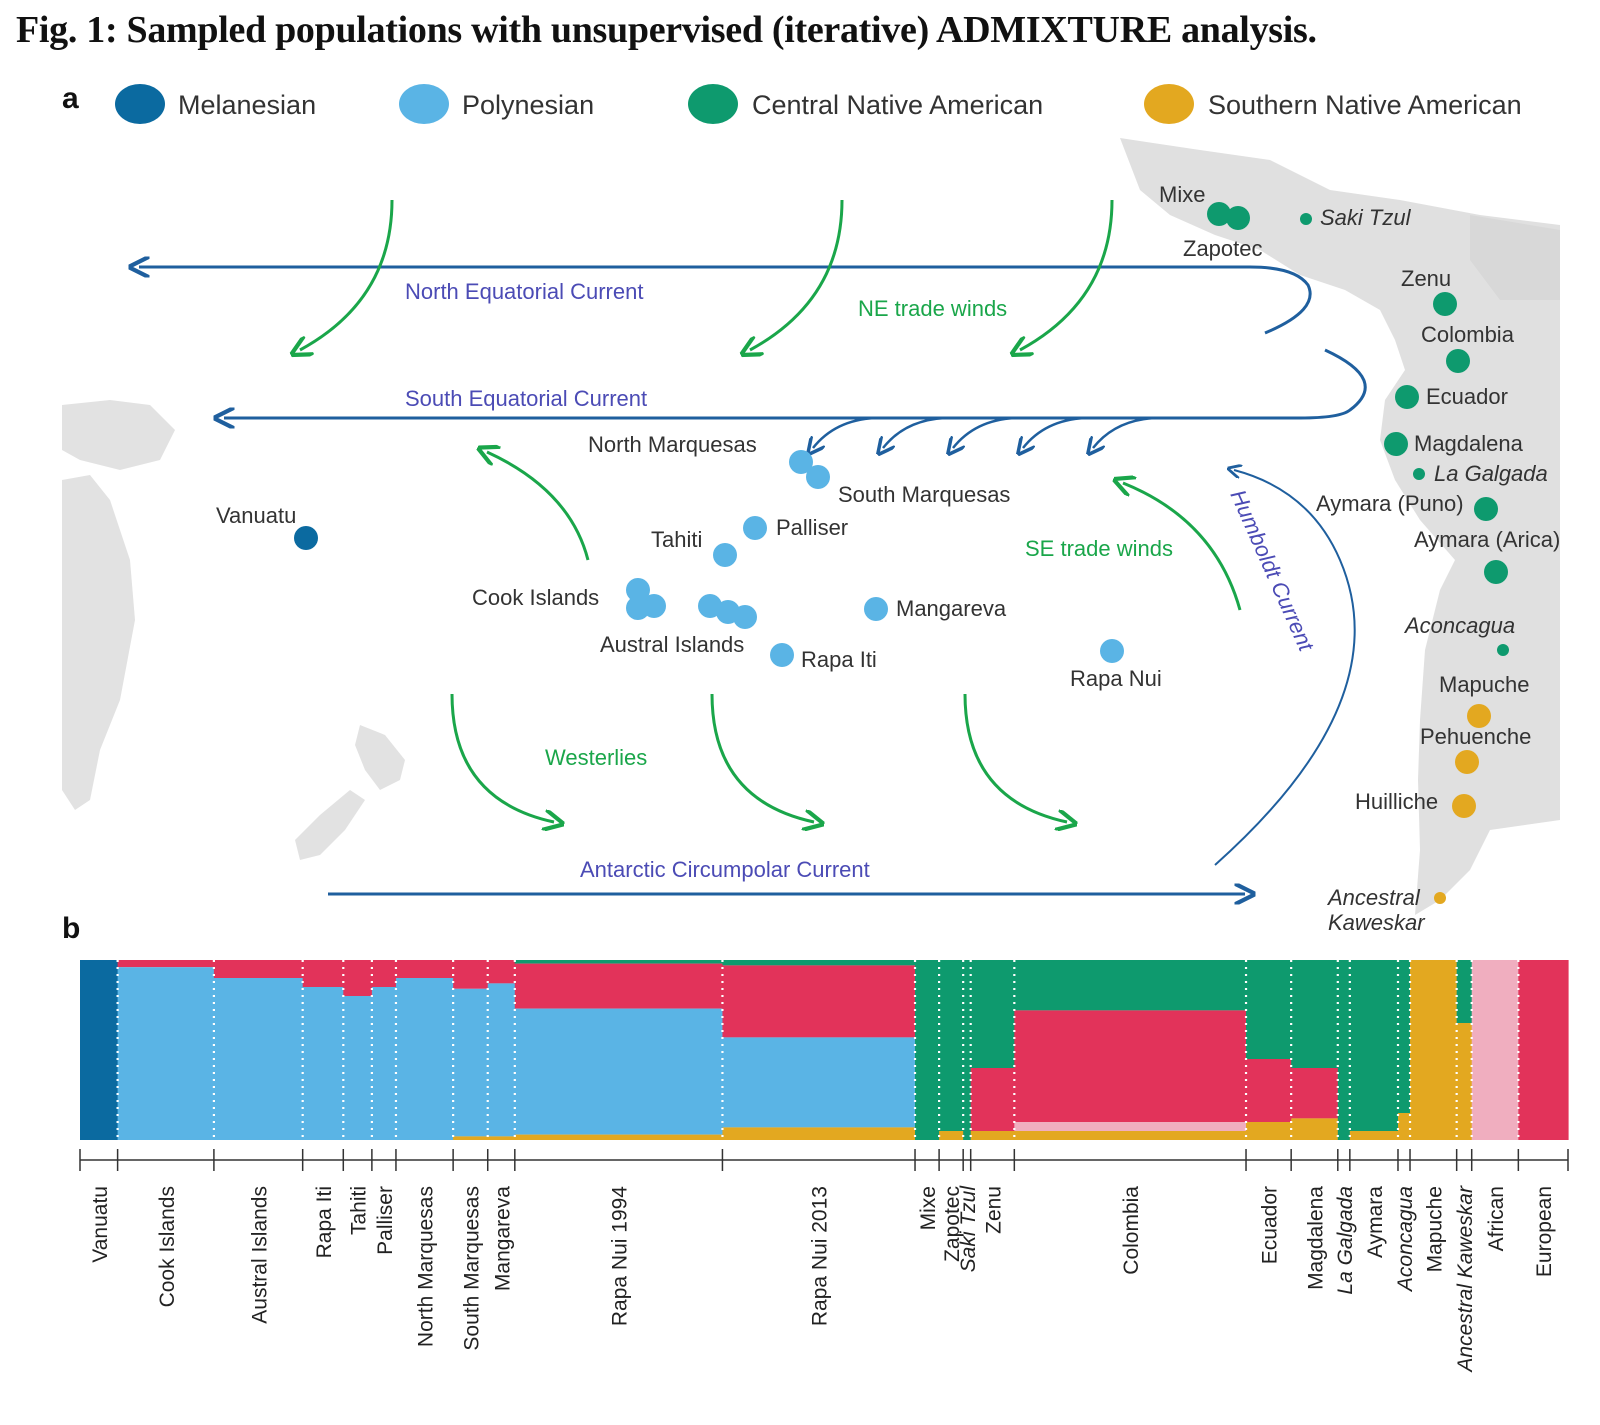 Image resolution: width=1600 pixels, height=1425 pixels. Describe the element at coordinates (713, 104) in the screenshot. I see `central-swatch` at that location.